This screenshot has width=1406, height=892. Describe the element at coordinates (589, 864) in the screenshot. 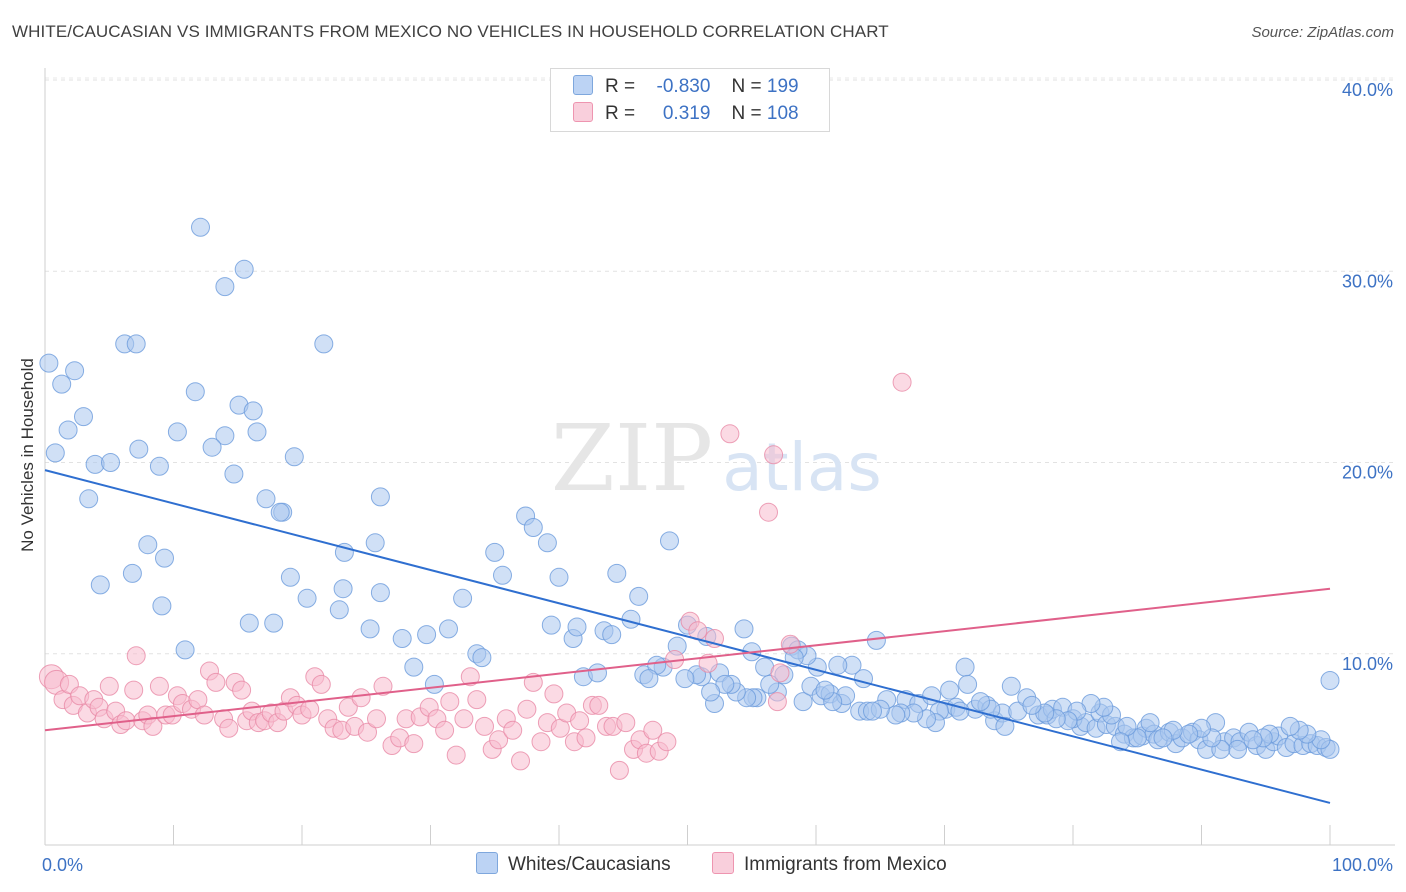

I see `series-label-whites: Whites/Caucasians` at that location.